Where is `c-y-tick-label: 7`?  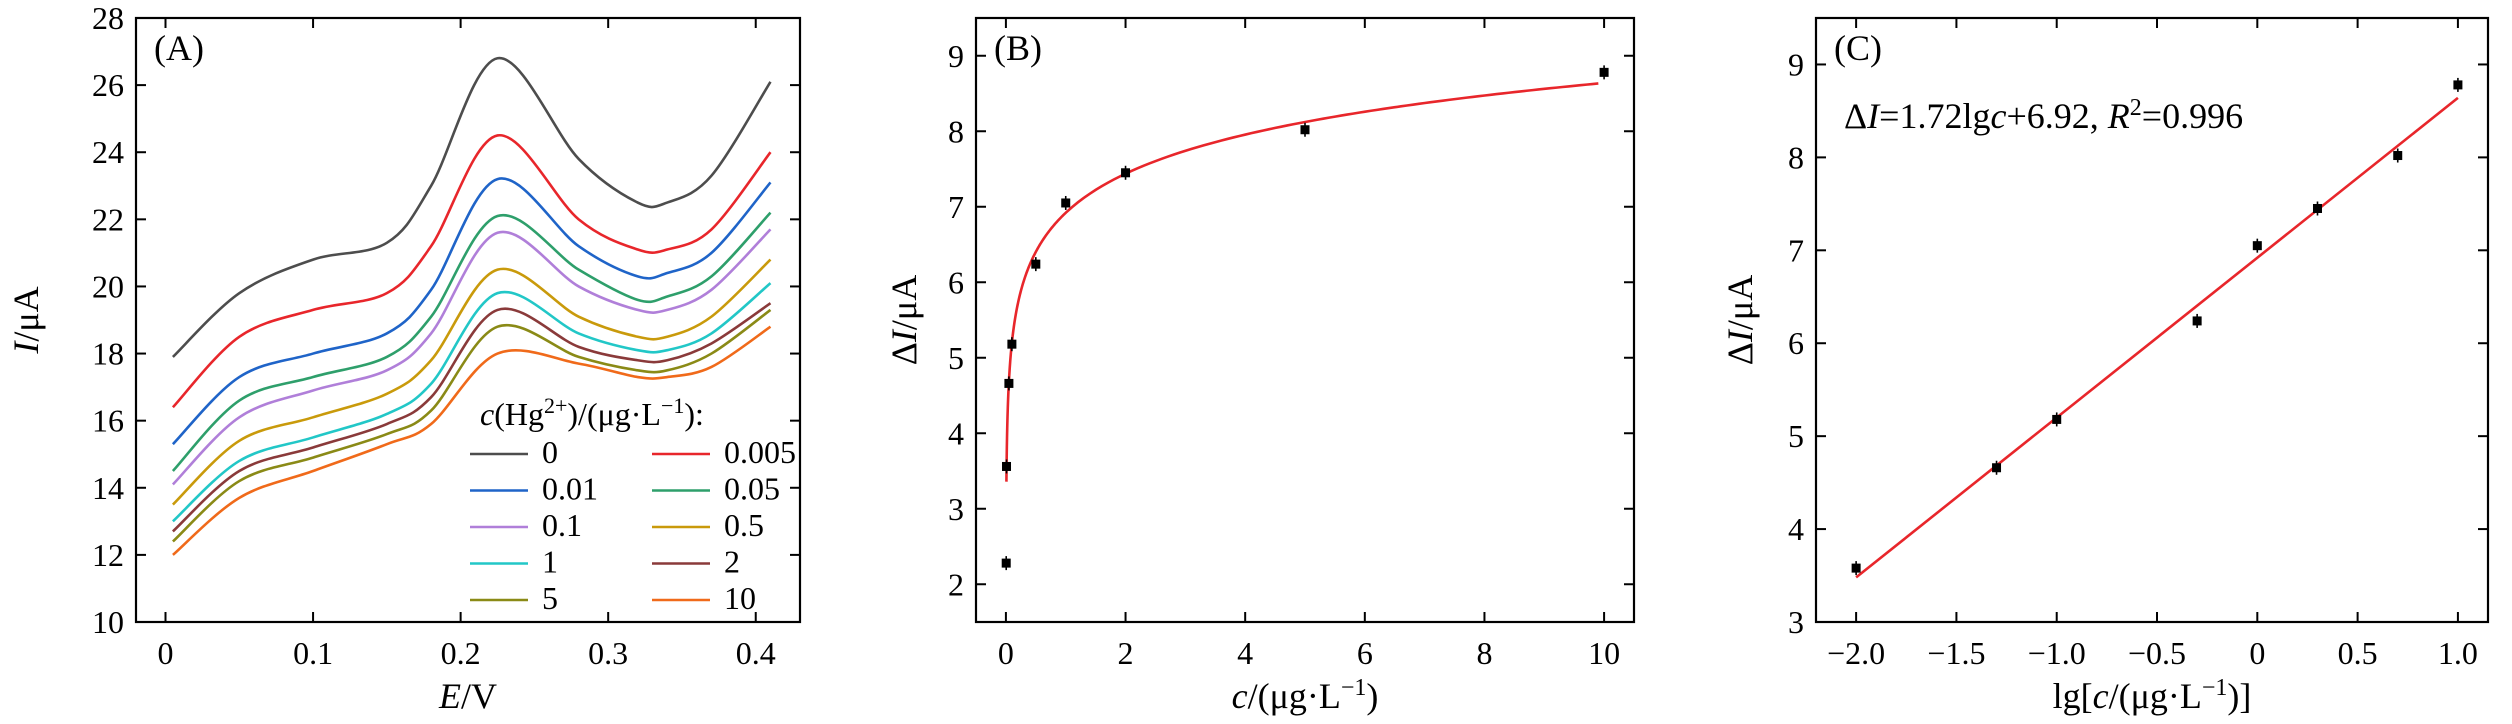
c-y-tick-label: 7 is located at coordinates (1796, 250).